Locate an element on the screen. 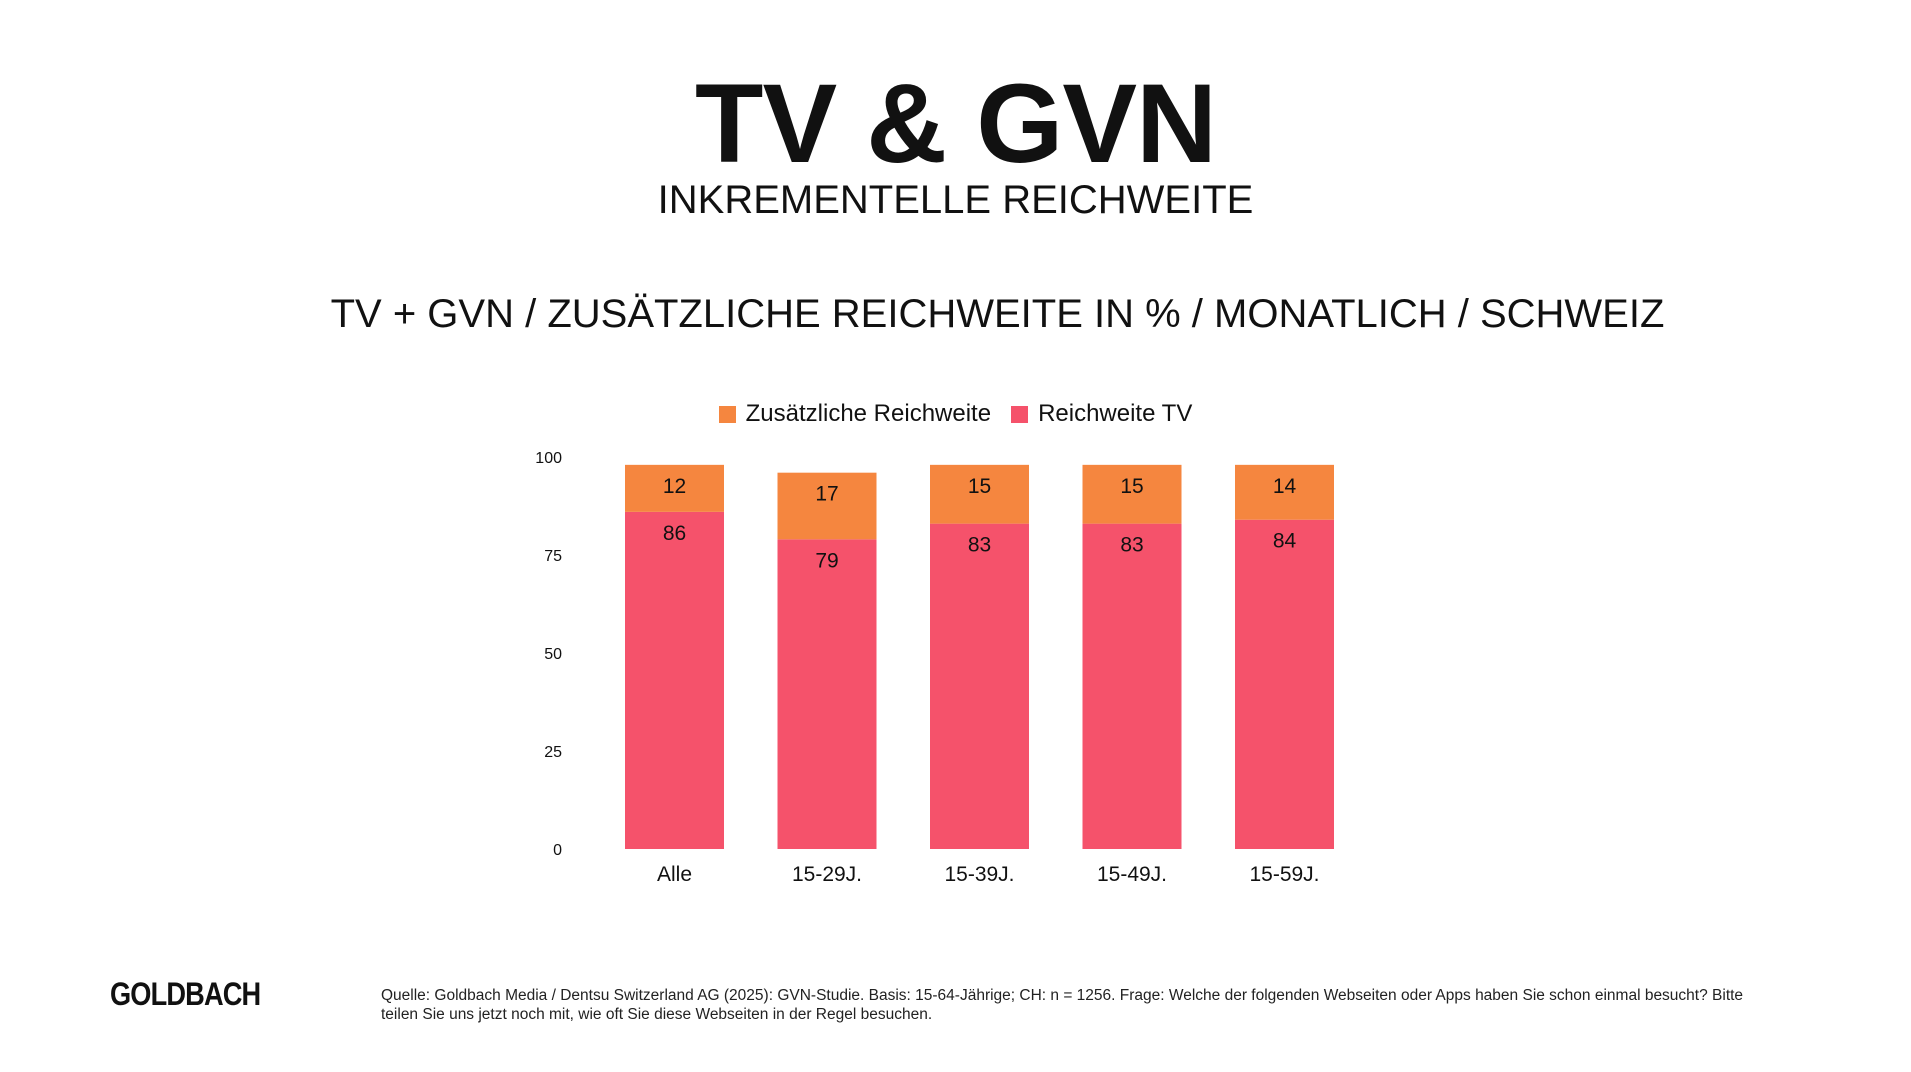 This screenshot has width=1911, height=1072. x-tick-label: 15-59J. is located at coordinates (1284, 874).